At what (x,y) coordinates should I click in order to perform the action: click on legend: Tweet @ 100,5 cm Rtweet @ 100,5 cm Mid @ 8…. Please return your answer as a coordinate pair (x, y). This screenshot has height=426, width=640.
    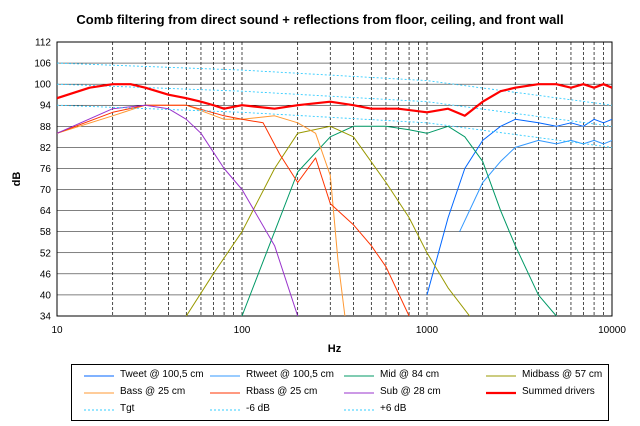
    Looking at the image, I should click on (340, 392).